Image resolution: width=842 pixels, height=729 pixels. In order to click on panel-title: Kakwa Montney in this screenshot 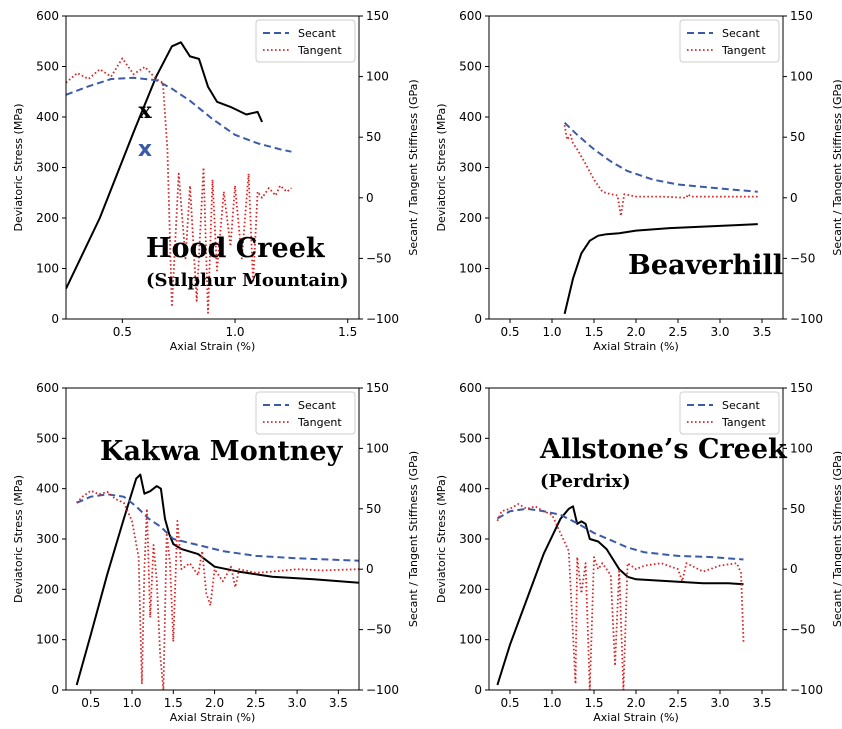, I will do `click(222, 451)`.